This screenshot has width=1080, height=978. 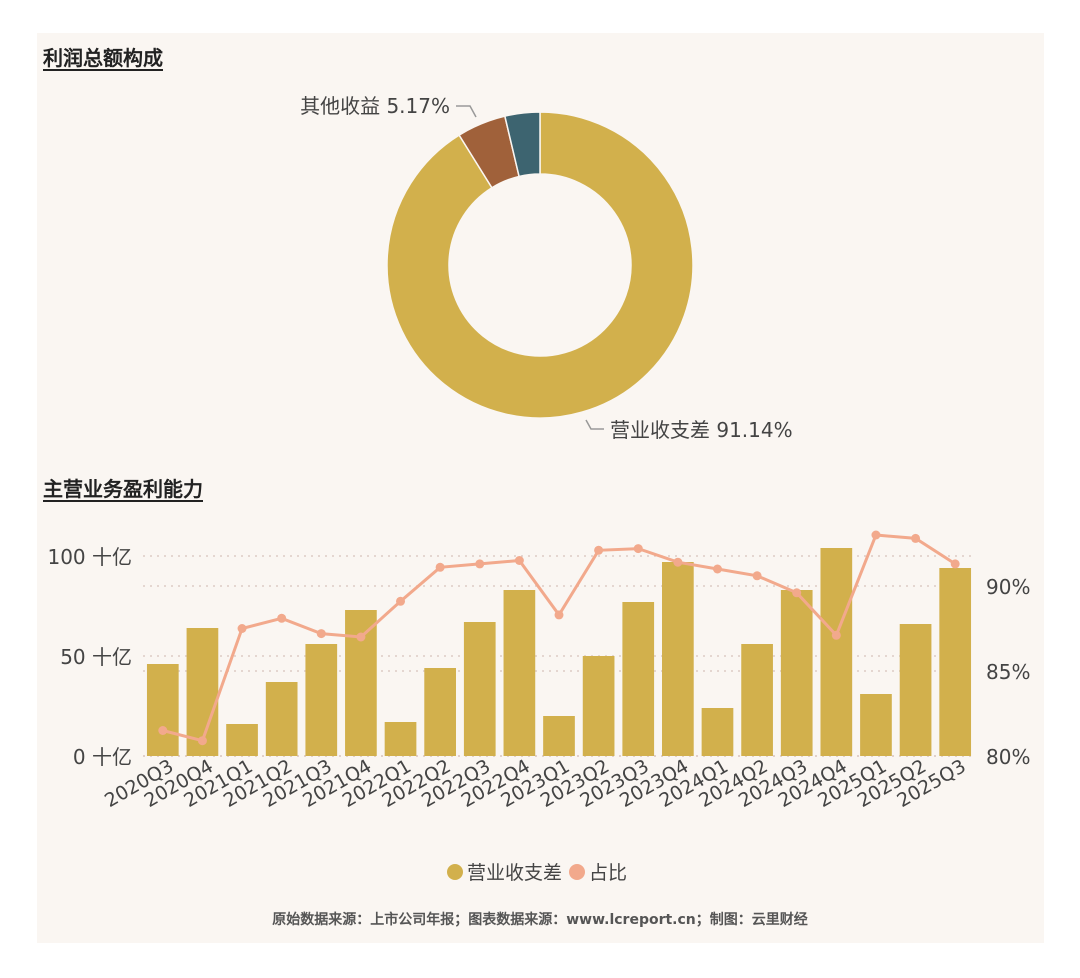 I want to click on donut-section-title: 利润总额构成, so click(x=103, y=58).